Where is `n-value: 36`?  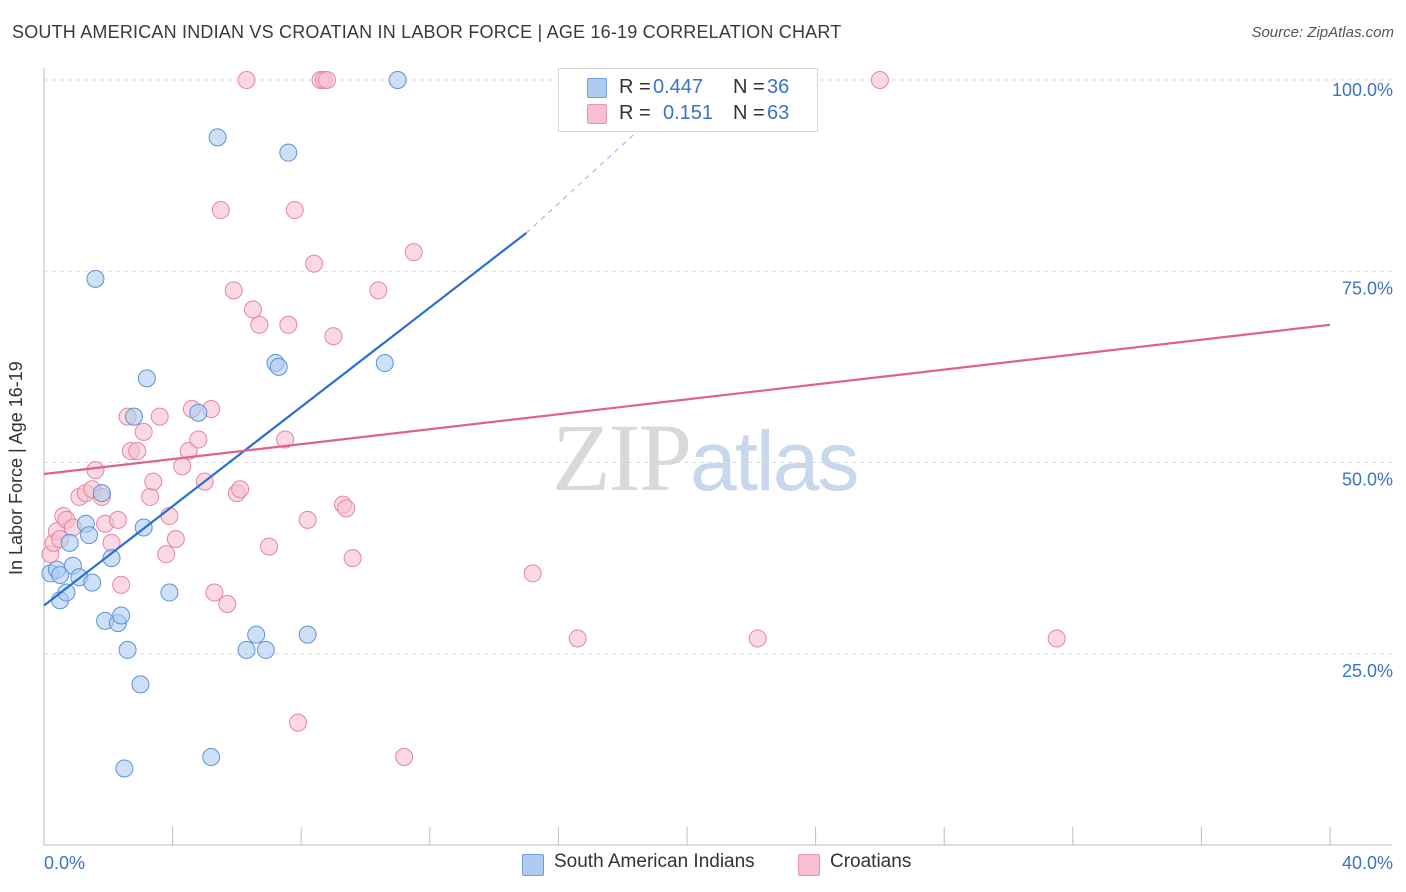
n-value: 36 is located at coordinates (778, 87).